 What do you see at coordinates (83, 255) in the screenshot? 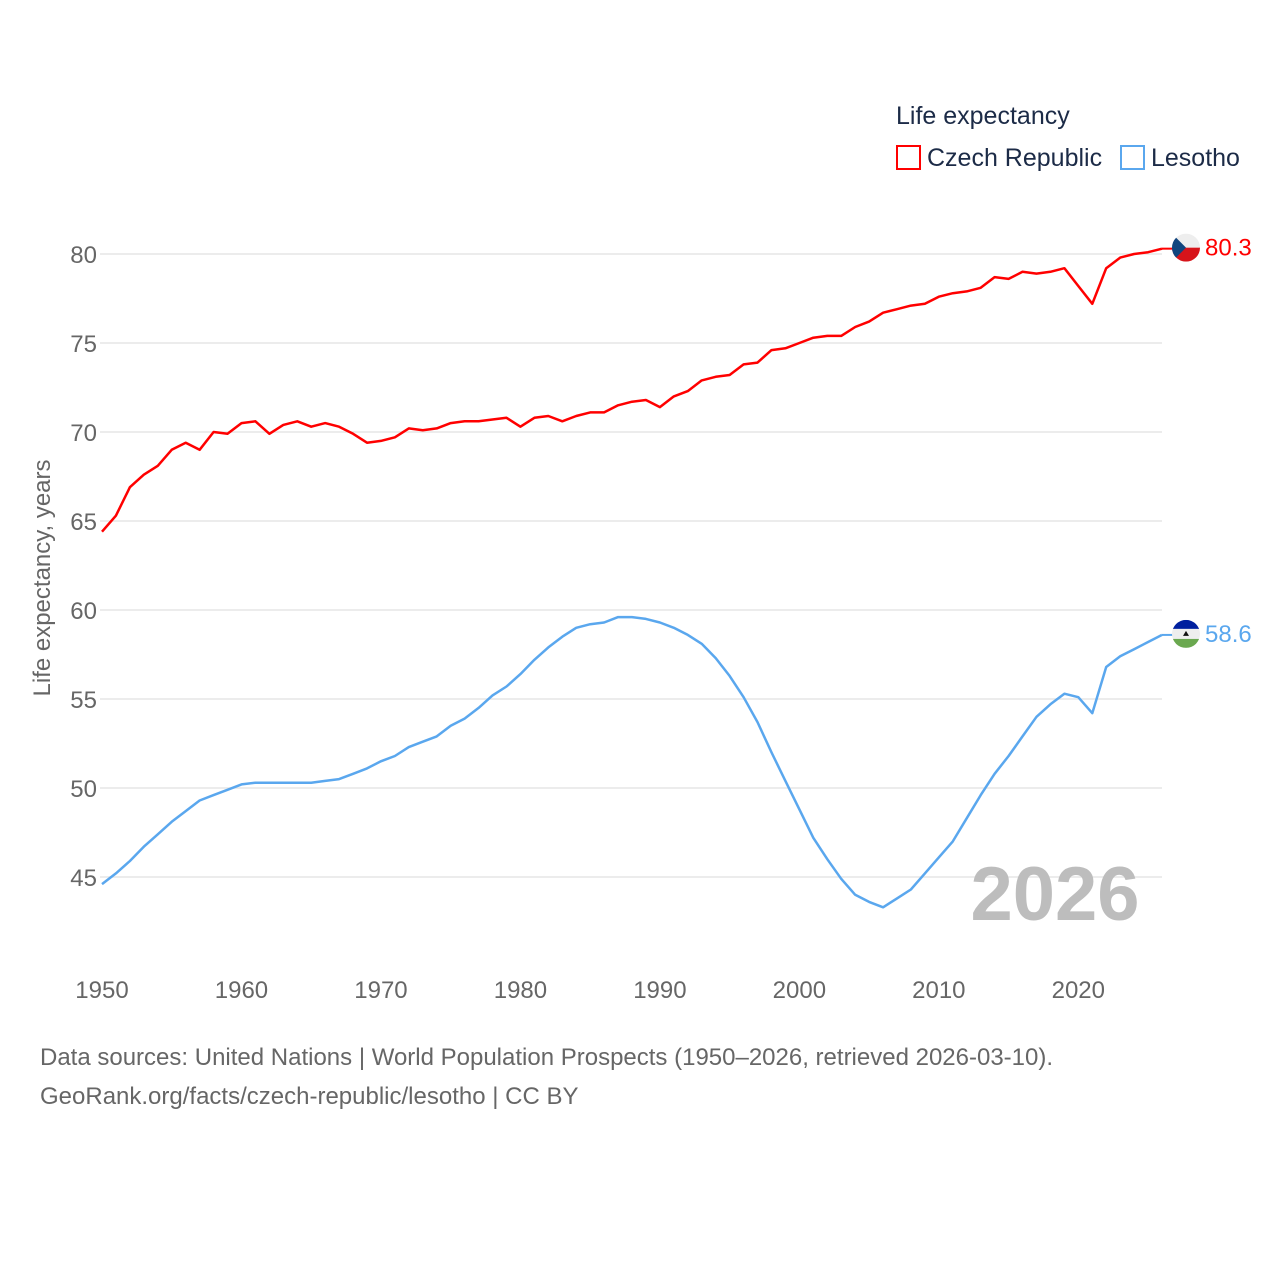
I see `y-tick-label: 80` at bounding box center [83, 255].